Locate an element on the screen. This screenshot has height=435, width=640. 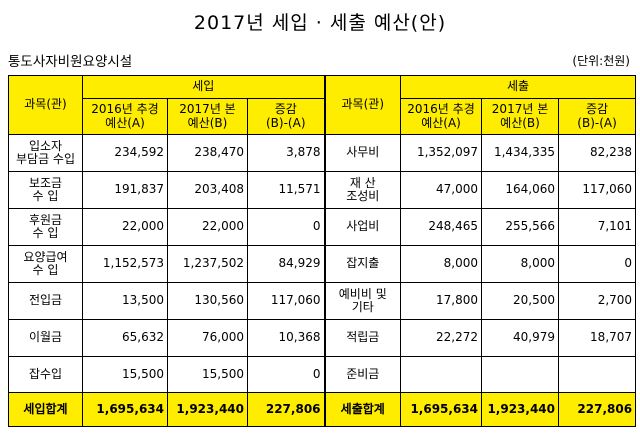
revenue-curr-value: 203,408 is located at coordinates (207, 190).